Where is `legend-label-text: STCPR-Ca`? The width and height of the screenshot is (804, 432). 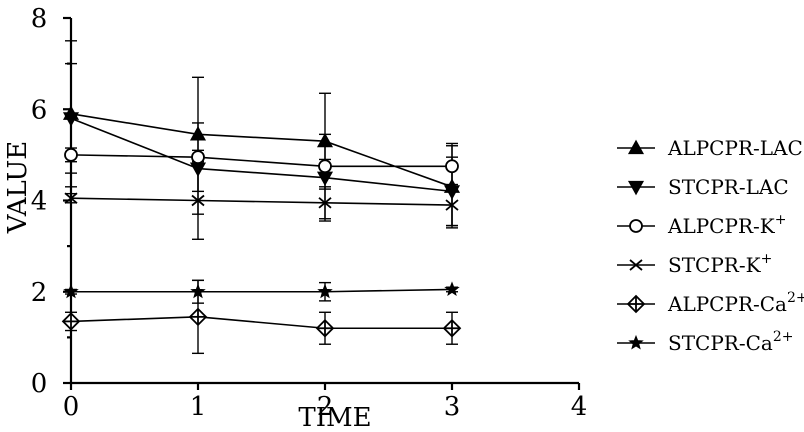 legend-label-text: STCPR-Ca is located at coordinates (720, 343).